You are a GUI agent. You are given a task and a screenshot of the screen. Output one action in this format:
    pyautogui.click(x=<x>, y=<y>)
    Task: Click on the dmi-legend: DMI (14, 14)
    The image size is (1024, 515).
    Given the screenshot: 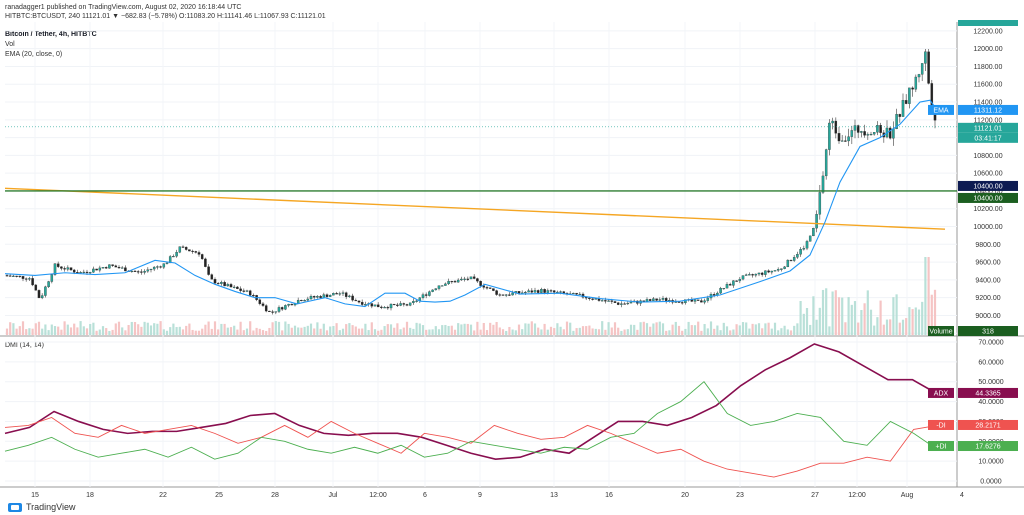 What is the action you would take?
    pyautogui.click(x=24, y=345)
    